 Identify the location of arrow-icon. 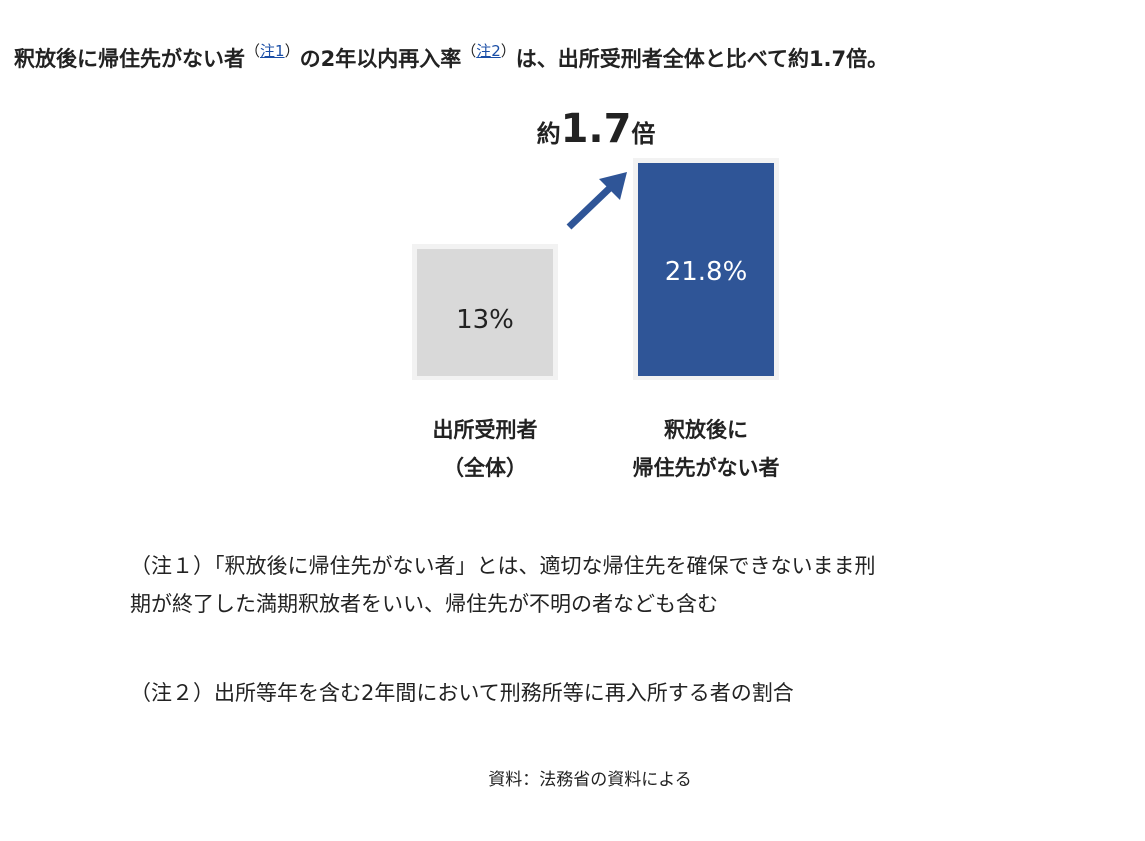
(596, 201).